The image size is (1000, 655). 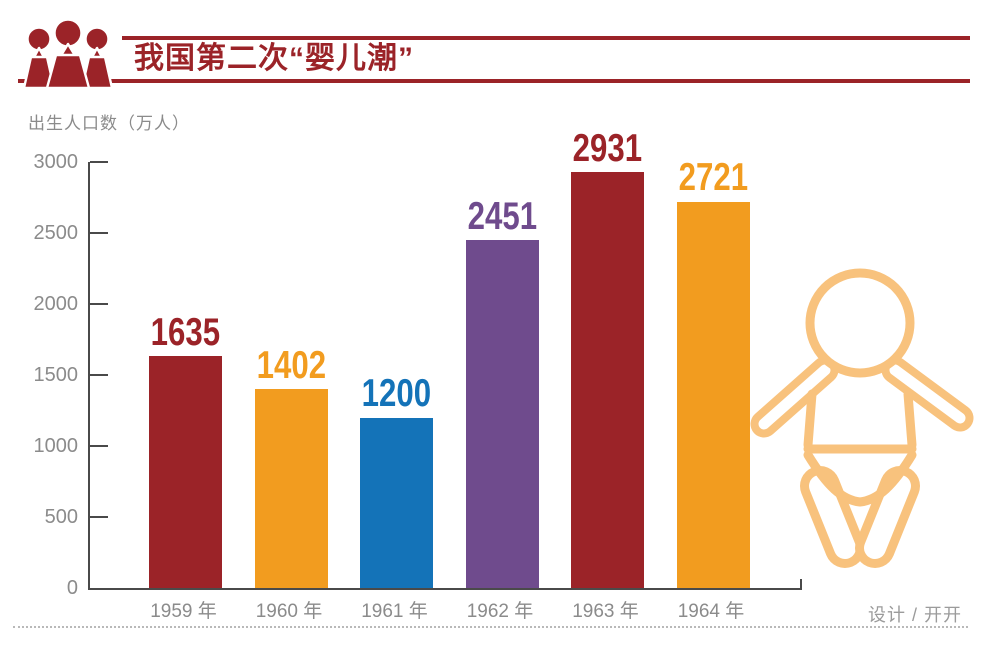 I want to click on y-axis-label: 出生人口数（万人）, so click(x=109, y=123).